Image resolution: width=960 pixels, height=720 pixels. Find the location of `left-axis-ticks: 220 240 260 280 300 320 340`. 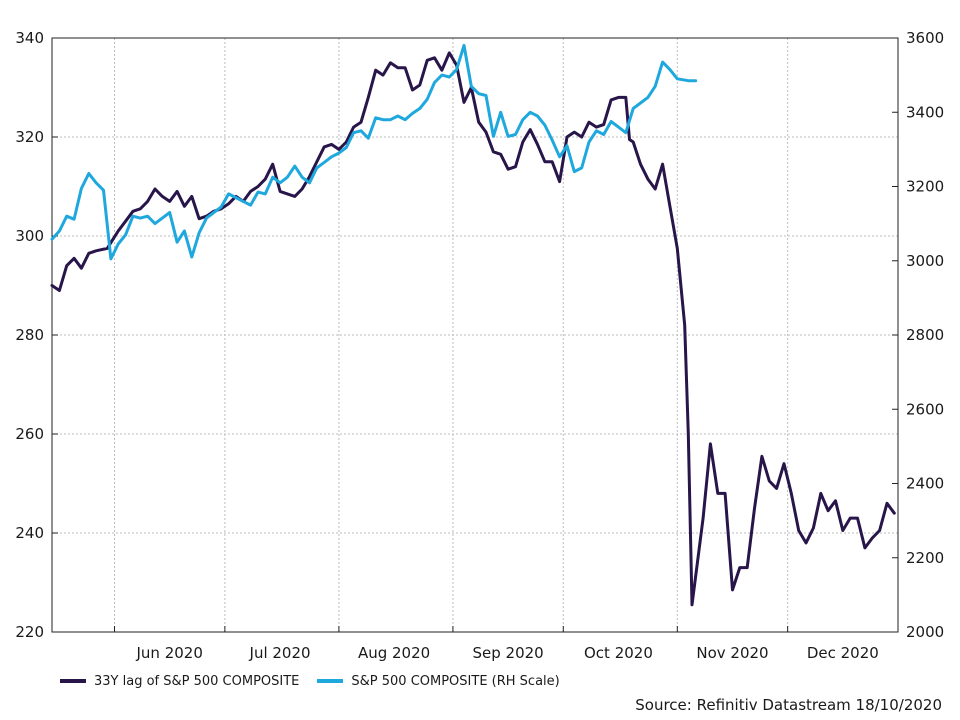

left-axis-ticks: 220 240 260 280 300 320 340 is located at coordinates (36, 335).